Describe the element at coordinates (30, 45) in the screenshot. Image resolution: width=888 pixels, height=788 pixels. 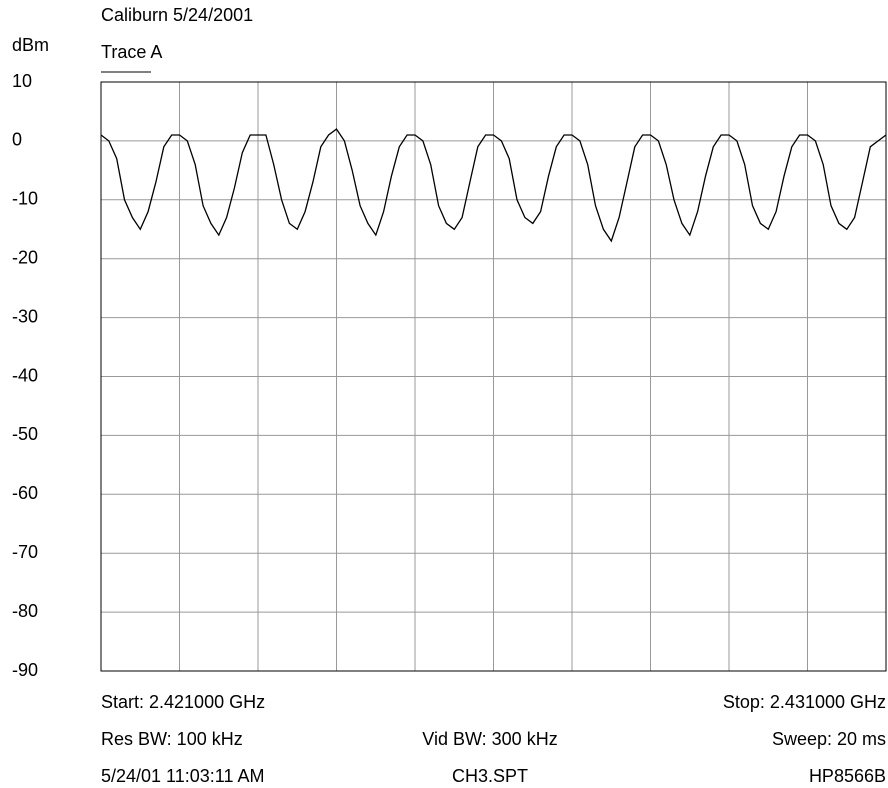
I see `y-axis-label: dBm` at that location.